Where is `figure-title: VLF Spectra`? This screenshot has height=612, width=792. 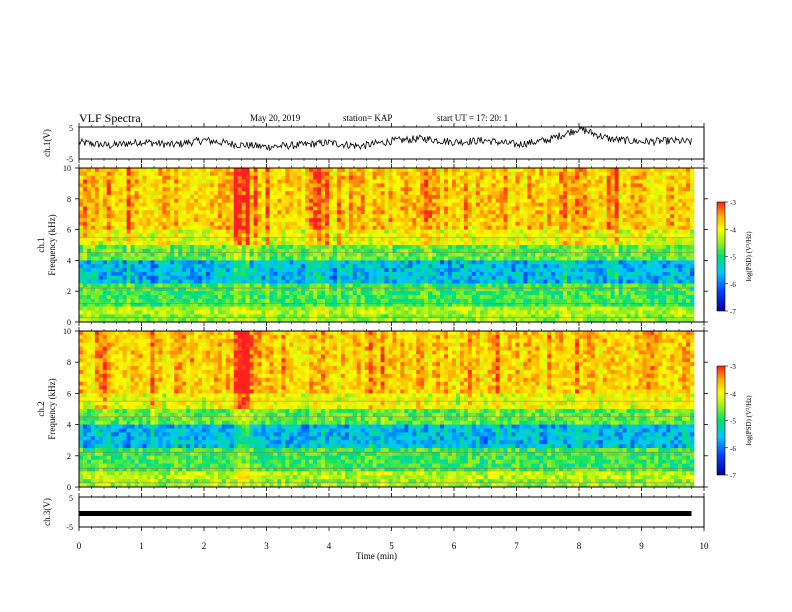 figure-title: VLF Spectra is located at coordinates (110, 118).